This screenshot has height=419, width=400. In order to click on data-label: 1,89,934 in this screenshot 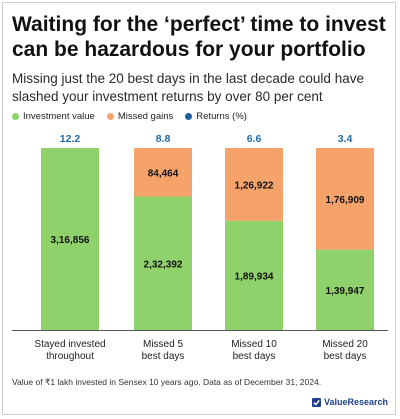, I will do `click(254, 276)`.